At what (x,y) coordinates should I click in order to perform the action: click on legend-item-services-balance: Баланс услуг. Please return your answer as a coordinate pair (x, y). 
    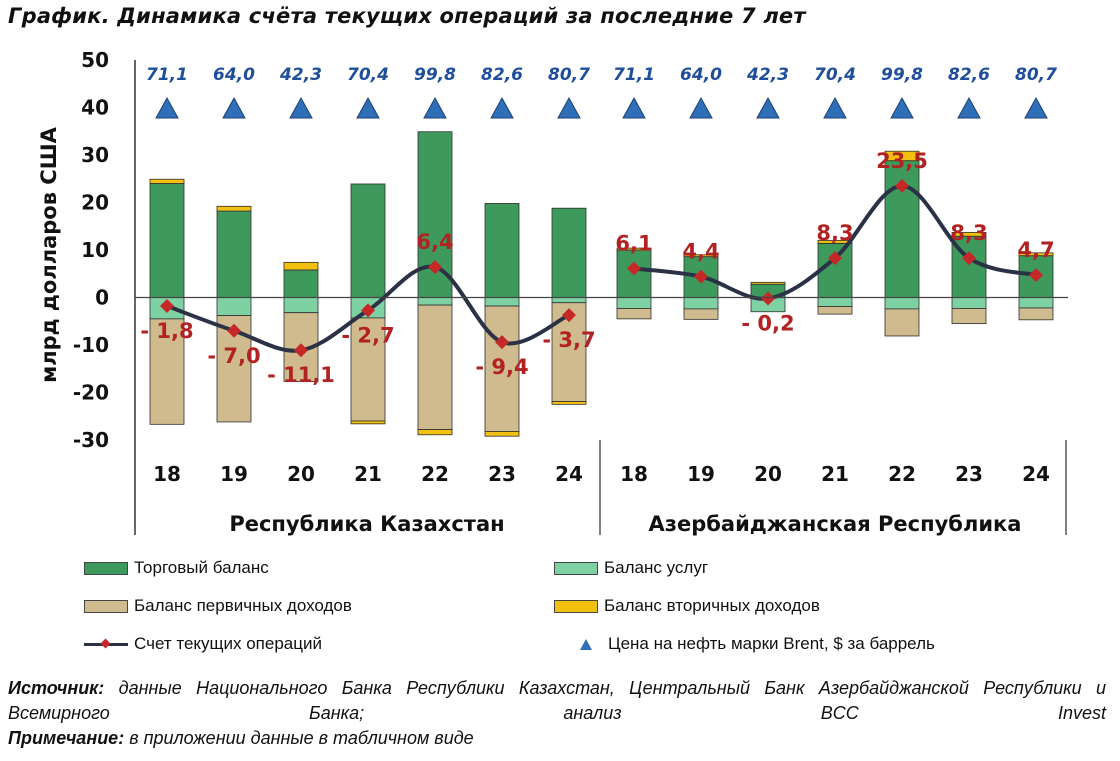
    Looking at the image, I should click on (631, 568).